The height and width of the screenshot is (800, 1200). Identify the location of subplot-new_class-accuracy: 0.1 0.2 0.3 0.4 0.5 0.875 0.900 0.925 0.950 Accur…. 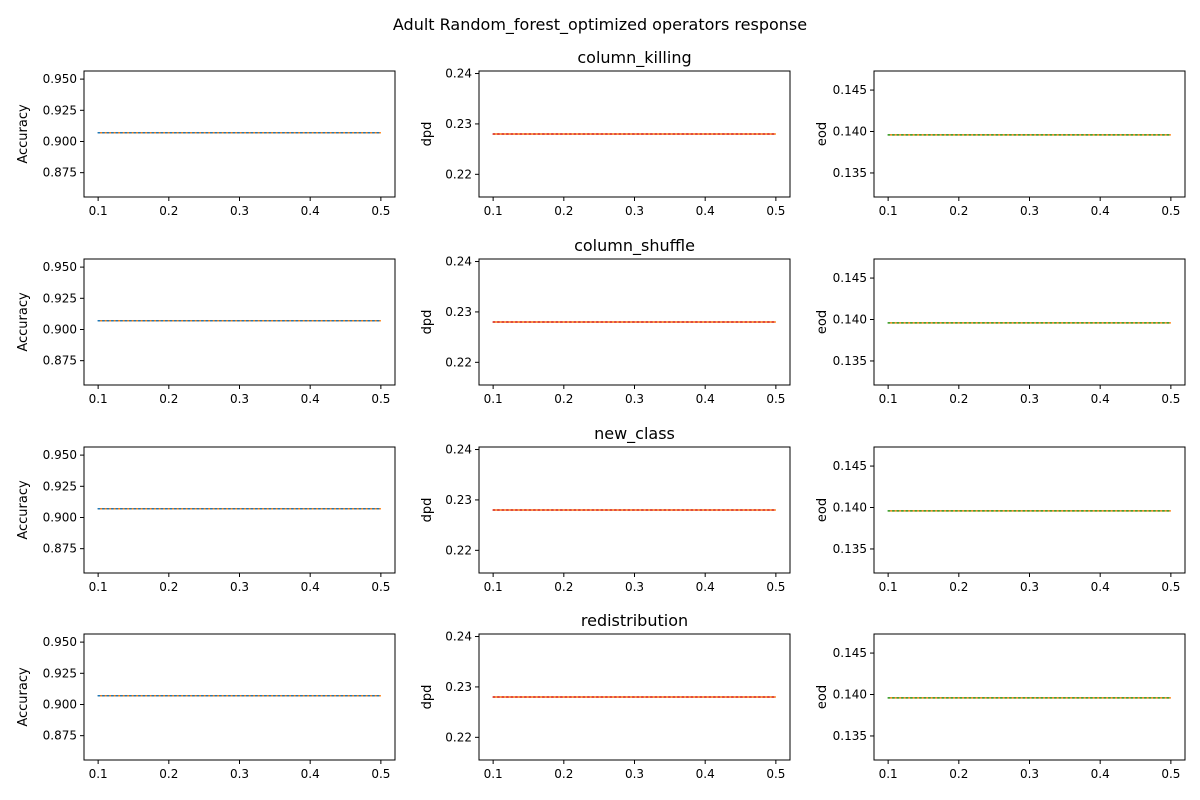
(206, 520).